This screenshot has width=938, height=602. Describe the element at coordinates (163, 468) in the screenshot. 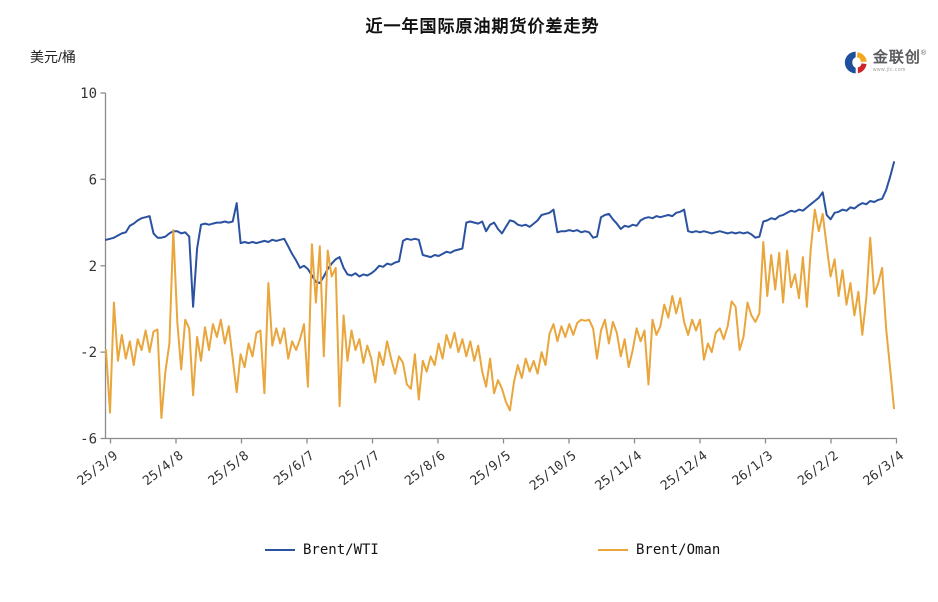

I see `x-tick-label: 25/4/8` at that location.